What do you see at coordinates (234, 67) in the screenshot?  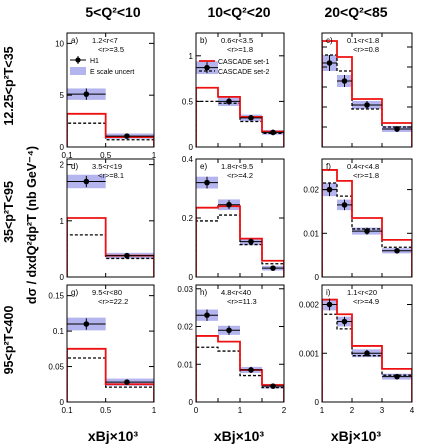 I see `legend-cascade: CASCADE set-1 CASCADE set-2` at bounding box center [234, 67].